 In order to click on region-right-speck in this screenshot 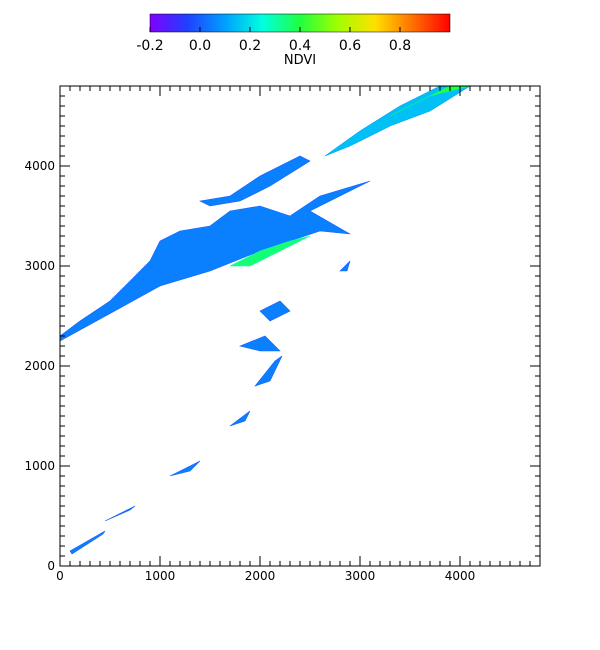, I will do `click(345, 266)`.